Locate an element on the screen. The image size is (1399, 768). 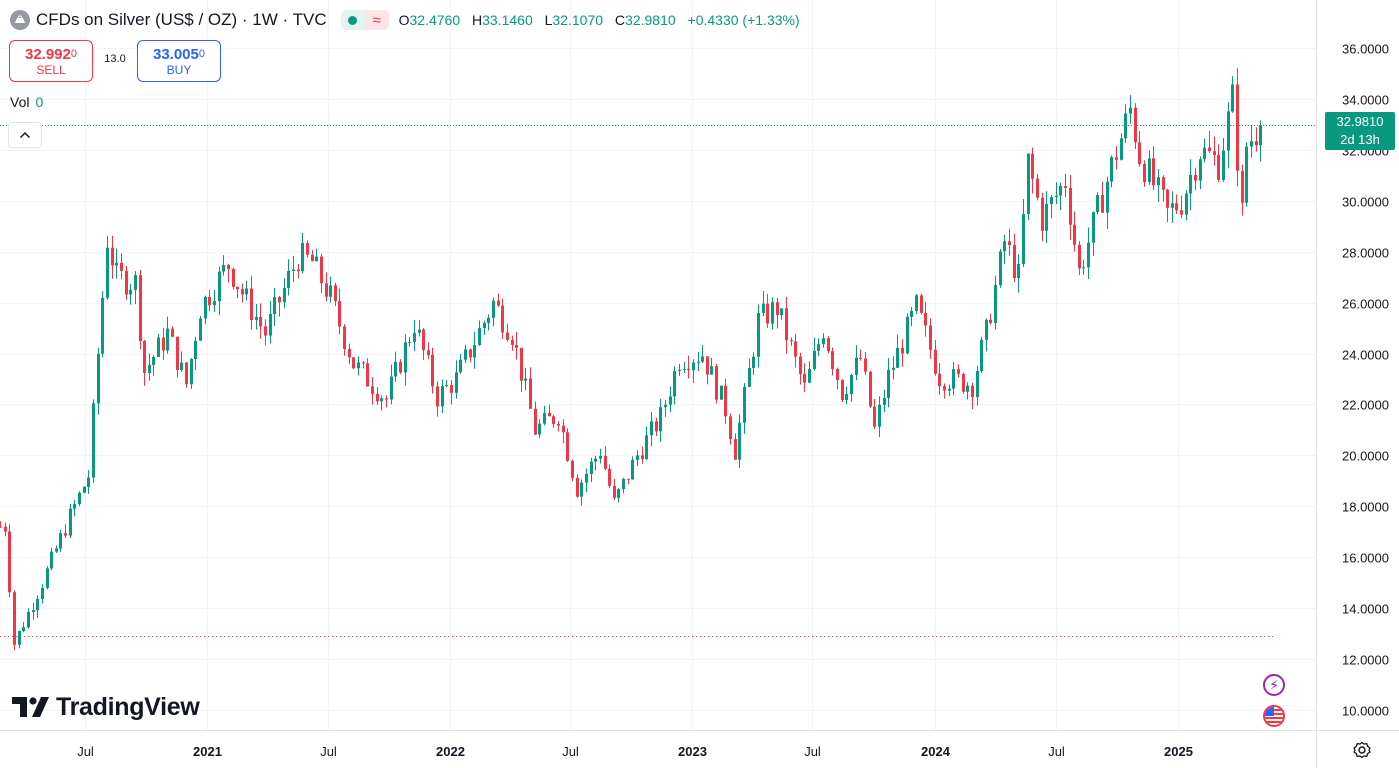
silver-symbol-icon is located at coordinates (20, 20).